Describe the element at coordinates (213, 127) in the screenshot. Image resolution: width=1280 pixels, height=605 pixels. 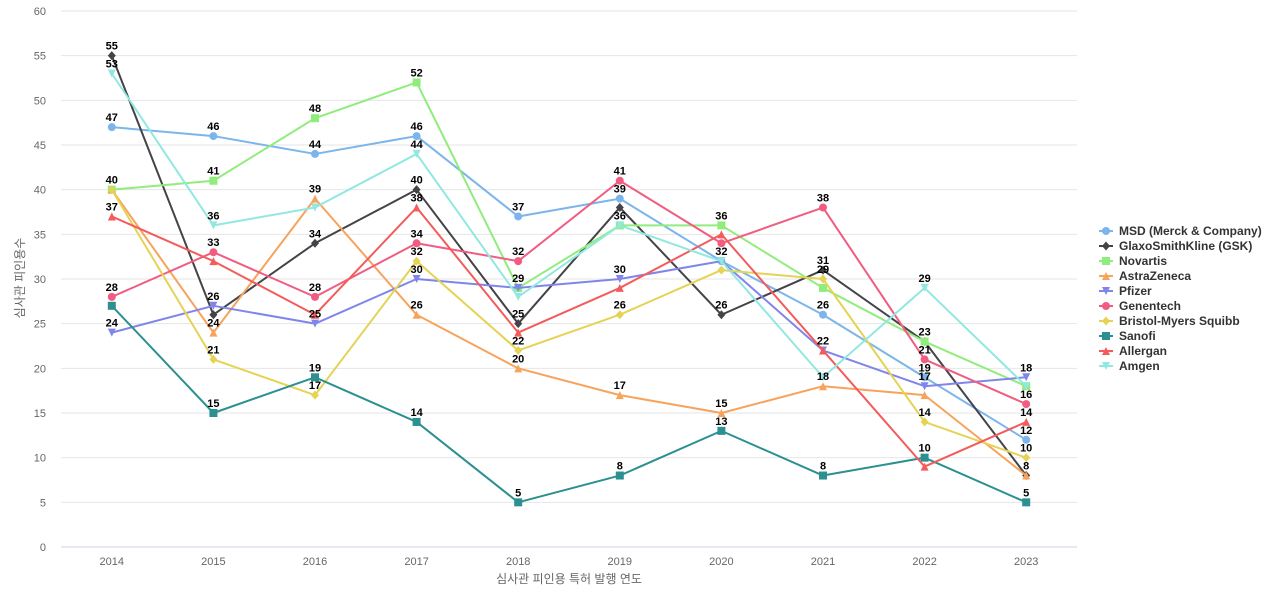
I see `data-label-0-1: 46` at that location.